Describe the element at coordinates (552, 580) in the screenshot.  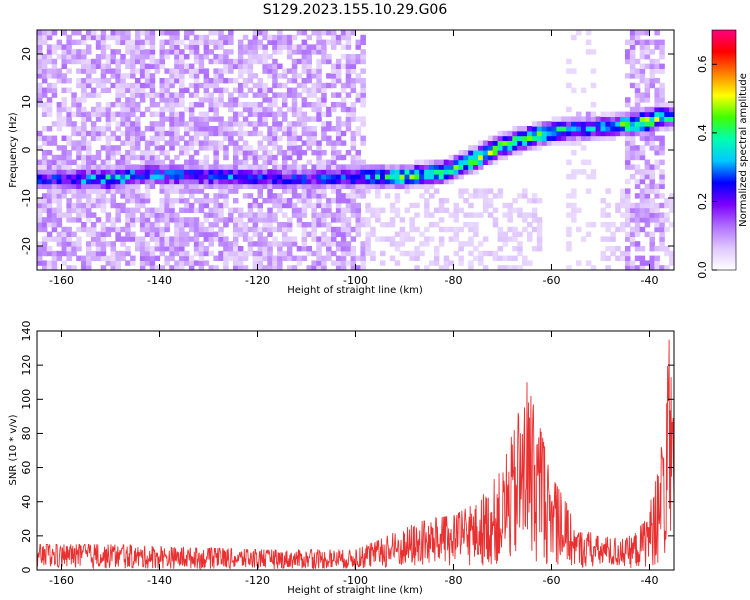
I see `snr-x-tick-label: -60` at that location.